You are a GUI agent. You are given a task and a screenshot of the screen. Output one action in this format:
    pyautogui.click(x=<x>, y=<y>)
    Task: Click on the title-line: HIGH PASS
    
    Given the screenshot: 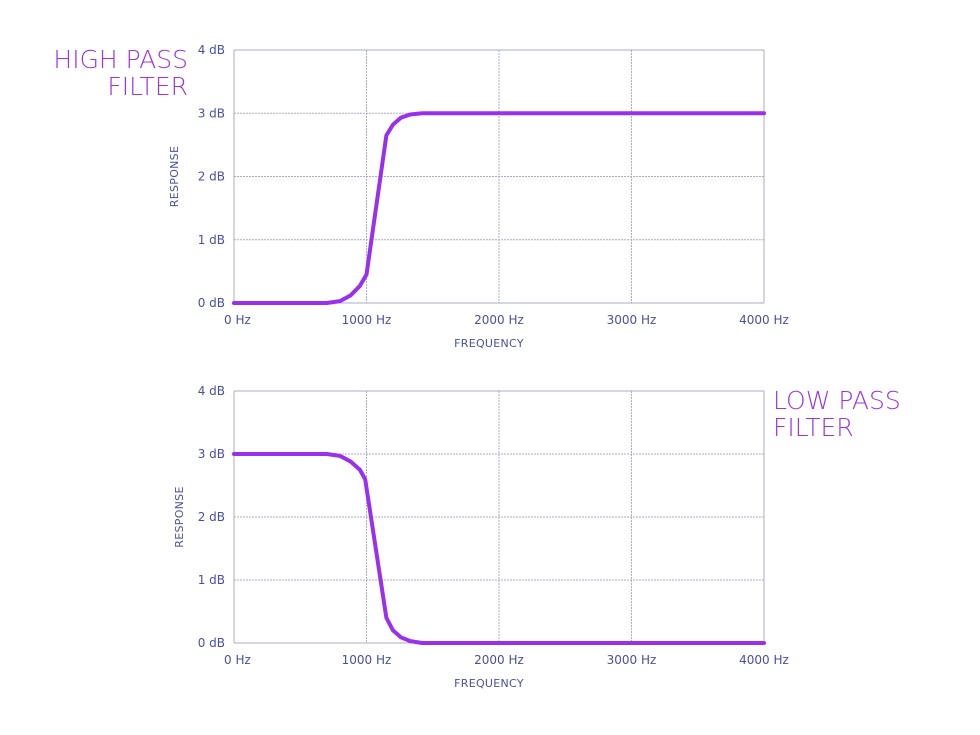 What is the action you would take?
    pyautogui.click(x=120, y=59)
    